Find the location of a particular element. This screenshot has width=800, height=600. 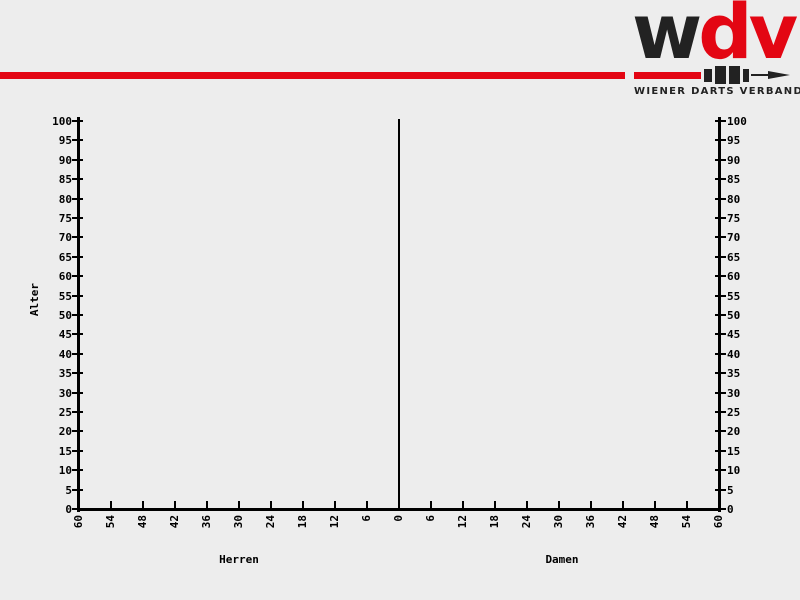

x-tick-label: 36 is located at coordinates (590, 522).